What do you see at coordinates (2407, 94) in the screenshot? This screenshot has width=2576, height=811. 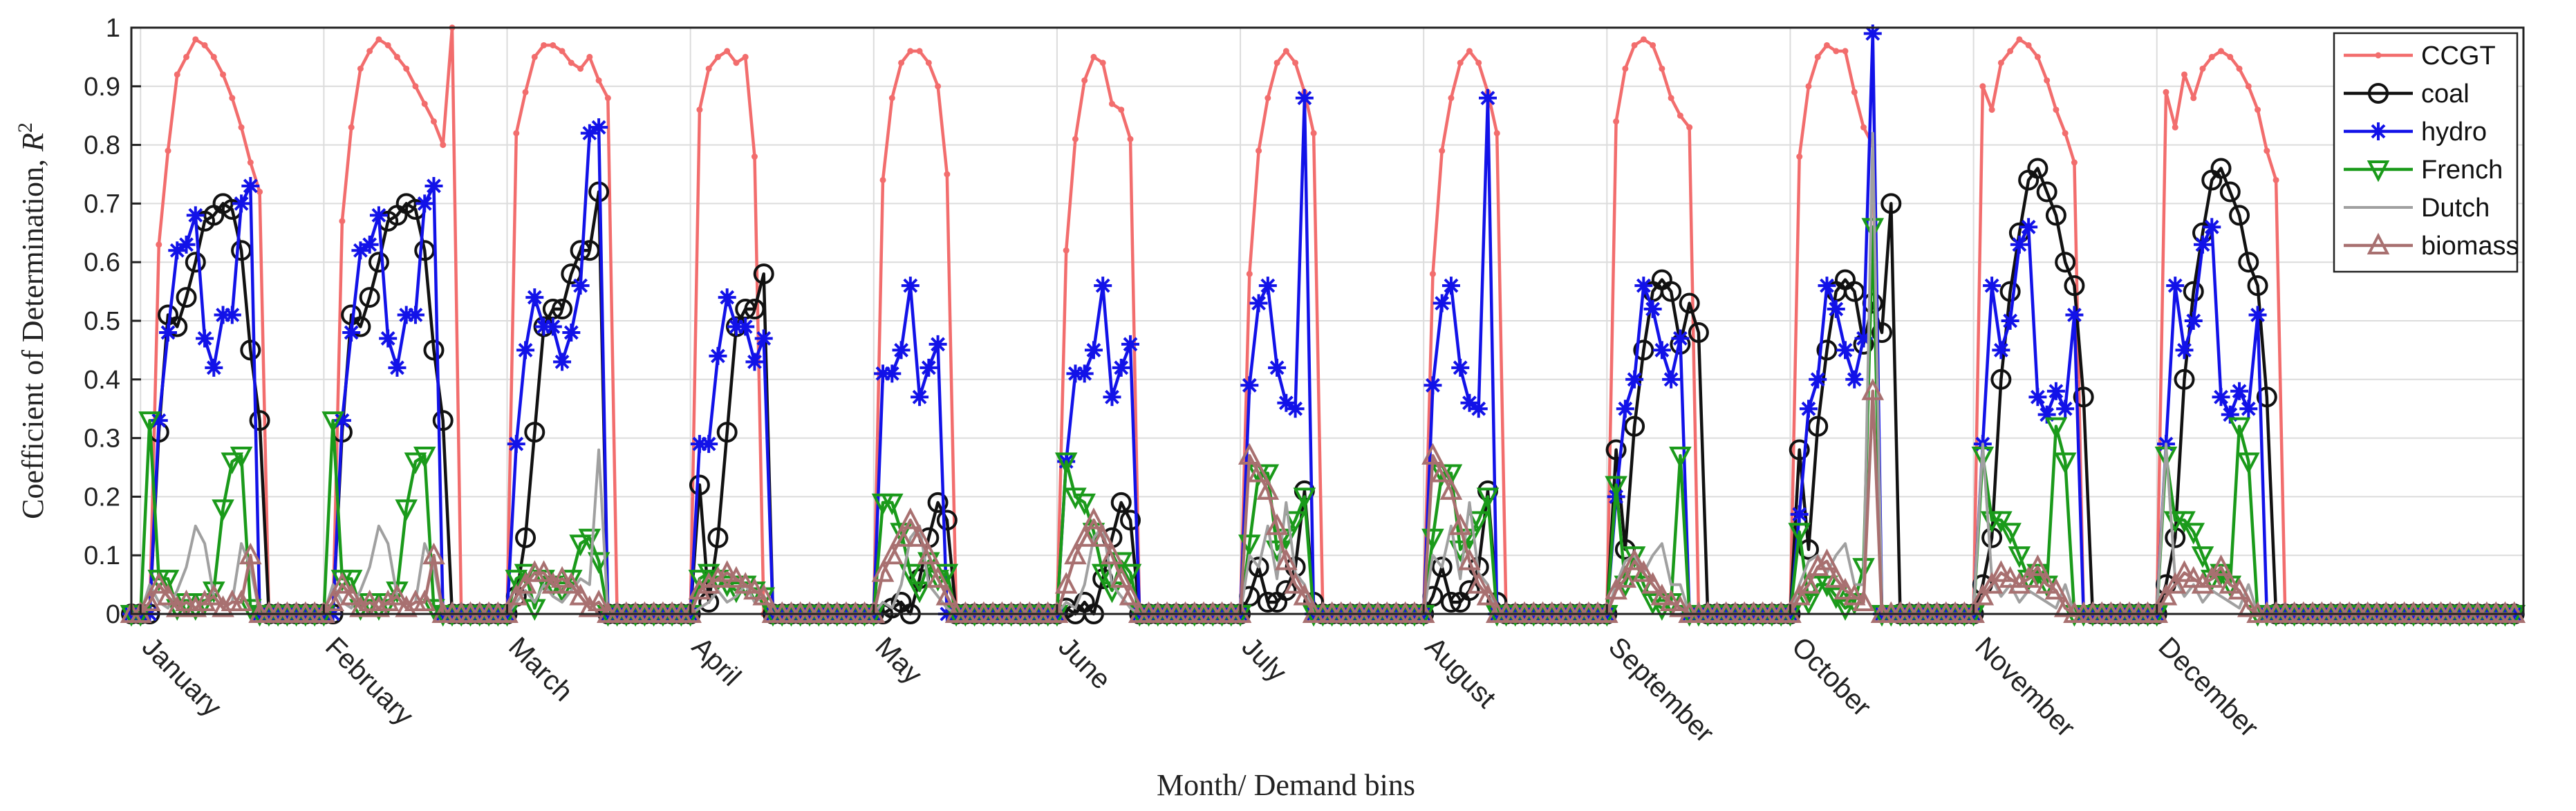 I see `legend-entry-coal: coal` at bounding box center [2407, 94].